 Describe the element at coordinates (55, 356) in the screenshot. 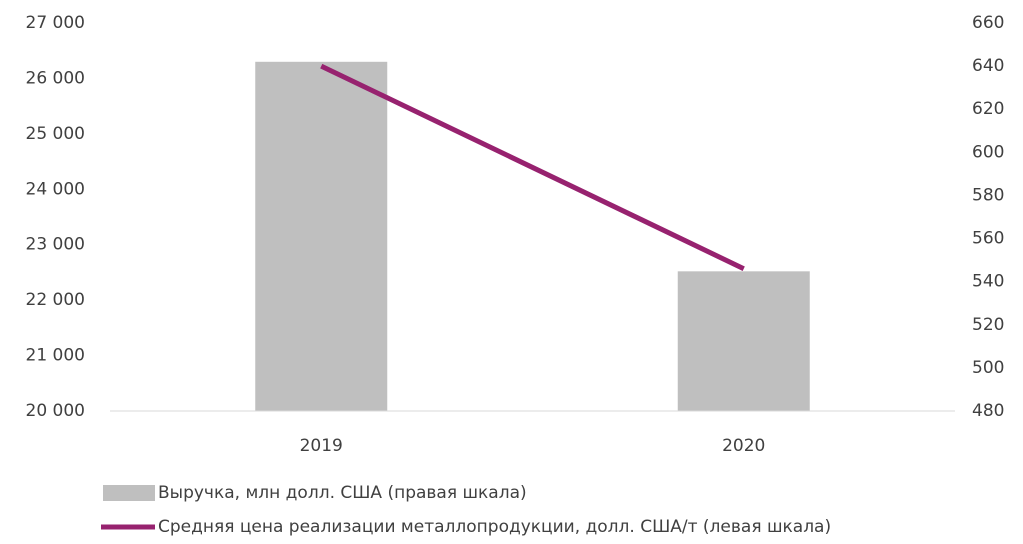

I see `y-tick-label: 21 000` at that location.